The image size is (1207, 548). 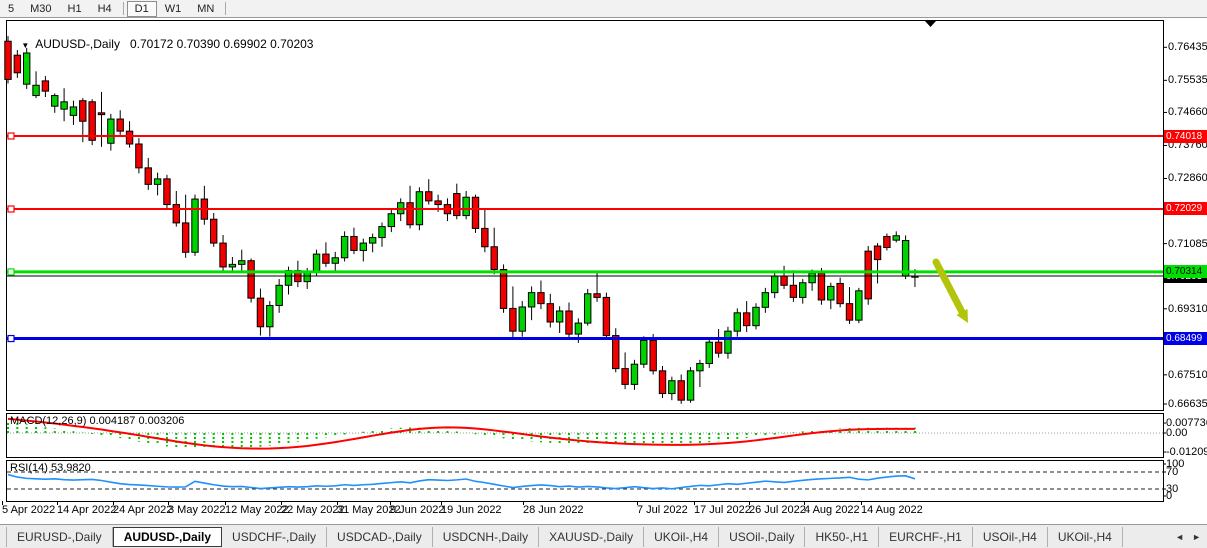 What do you see at coordinates (59, 537) in the screenshot?
I see `tab-eurusd-daily: EURUSD-,Daily` at bounding box center [59, 537].